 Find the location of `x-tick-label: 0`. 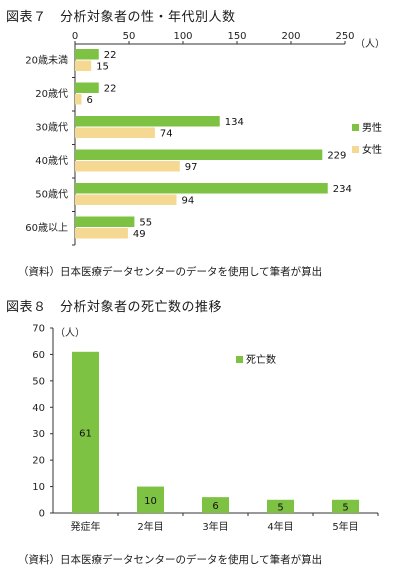

x-tick-label: 0 is located at coordinates (75, 36).